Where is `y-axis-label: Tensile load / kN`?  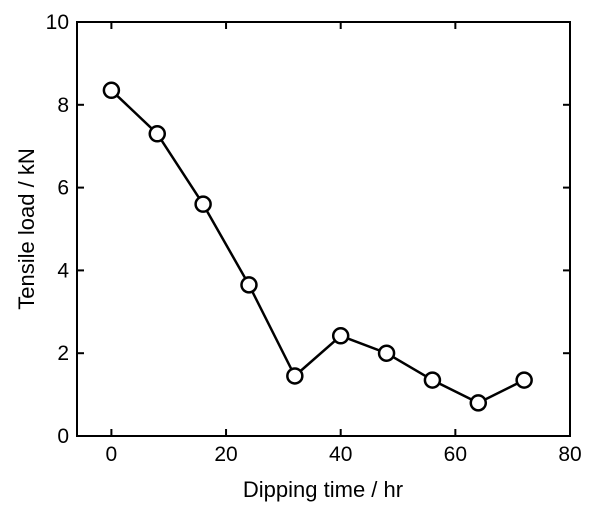
y-axis-label: Tensile load / kN is located at coordinates (26, 228).